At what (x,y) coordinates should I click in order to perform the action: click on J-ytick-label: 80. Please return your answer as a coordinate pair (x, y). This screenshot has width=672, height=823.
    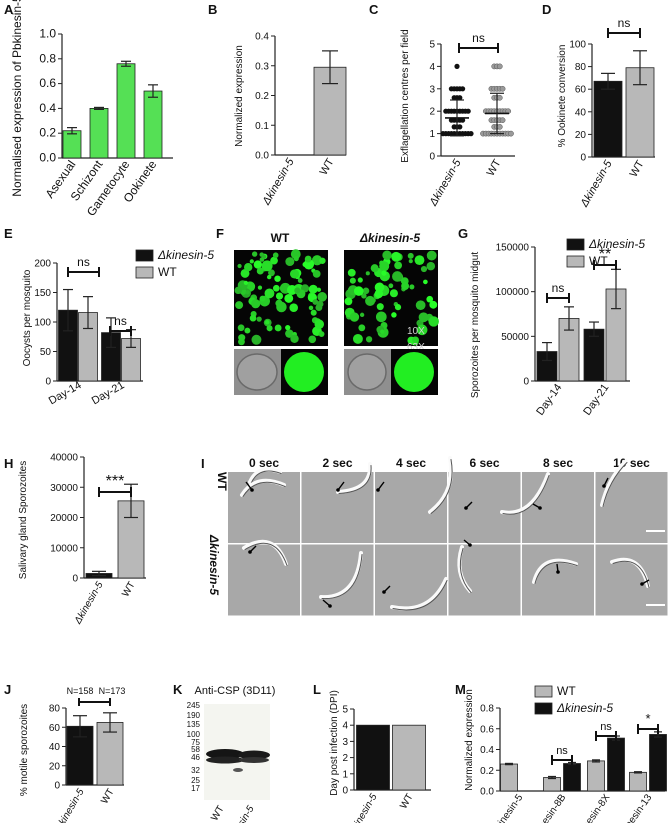
    Looking at the image, I should click on (55, 709).